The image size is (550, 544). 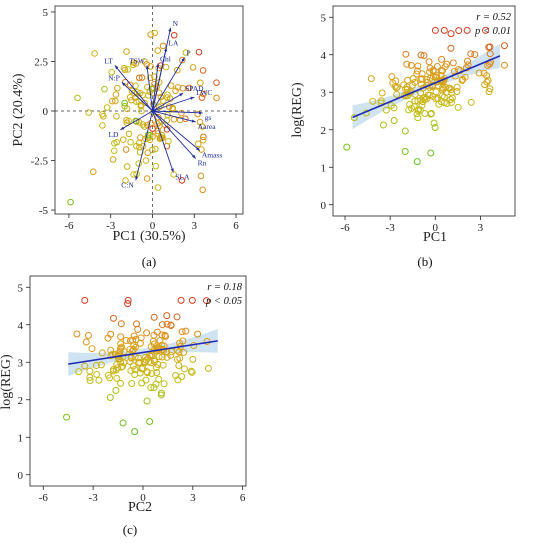 What do you see at coordinates (7, 382) in the screenshot?
I see `panel-c-ylabel: log(REG)` at bounding box center [7, 382].